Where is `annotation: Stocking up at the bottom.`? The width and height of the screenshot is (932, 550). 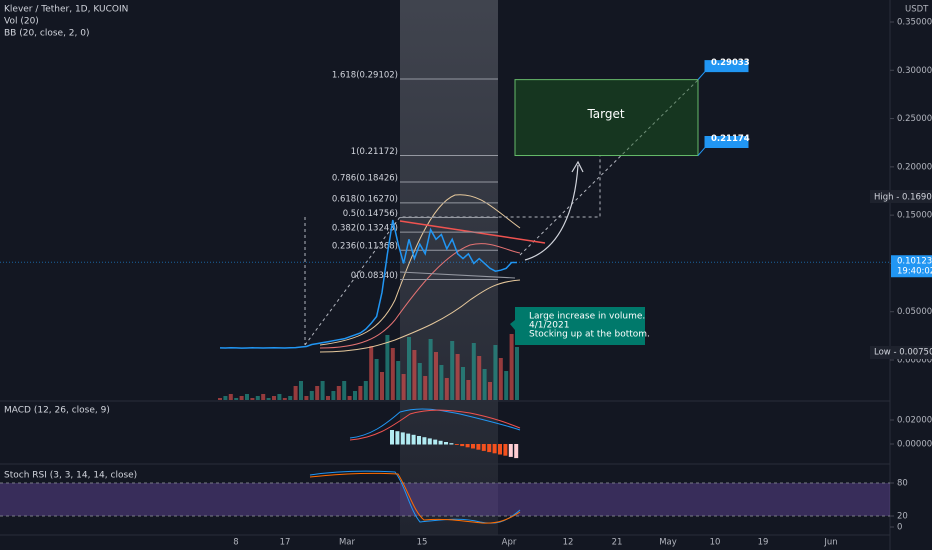
annotation: Stocking up at the bottom. is located at coordinates (589, 335).